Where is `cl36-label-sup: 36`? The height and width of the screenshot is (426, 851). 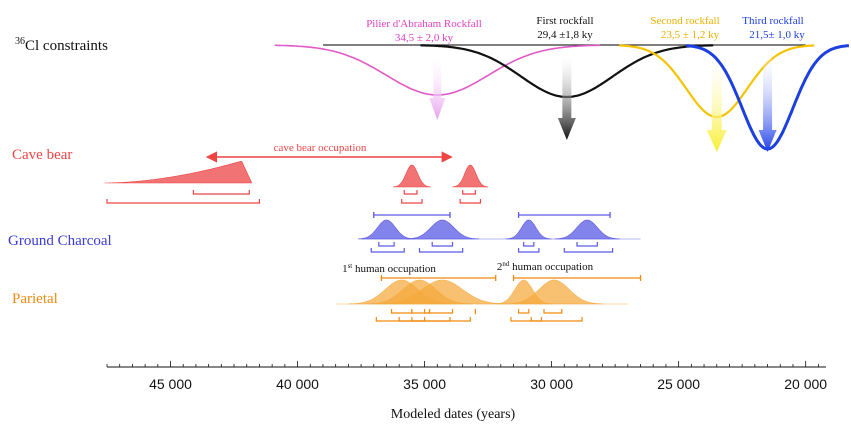 cl36-label-sup: 36 is located at coordinates (20, 41).